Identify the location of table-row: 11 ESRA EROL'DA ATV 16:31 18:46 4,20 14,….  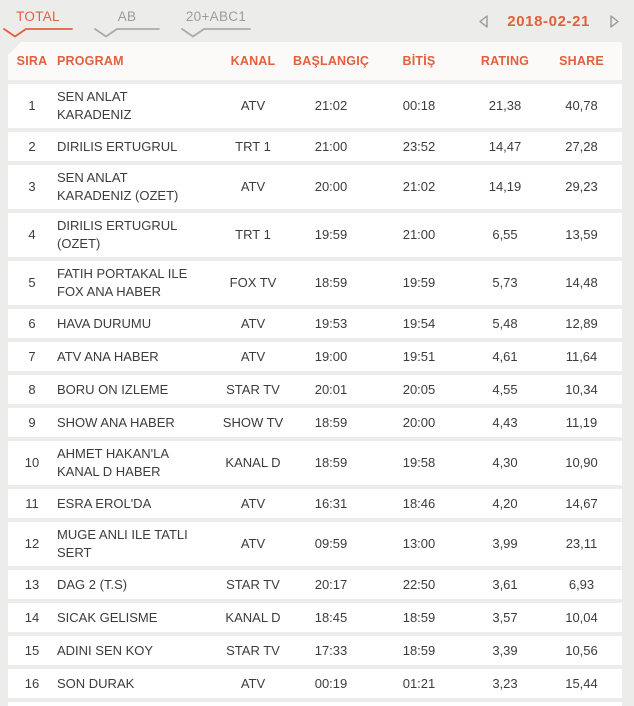
(315, 503).